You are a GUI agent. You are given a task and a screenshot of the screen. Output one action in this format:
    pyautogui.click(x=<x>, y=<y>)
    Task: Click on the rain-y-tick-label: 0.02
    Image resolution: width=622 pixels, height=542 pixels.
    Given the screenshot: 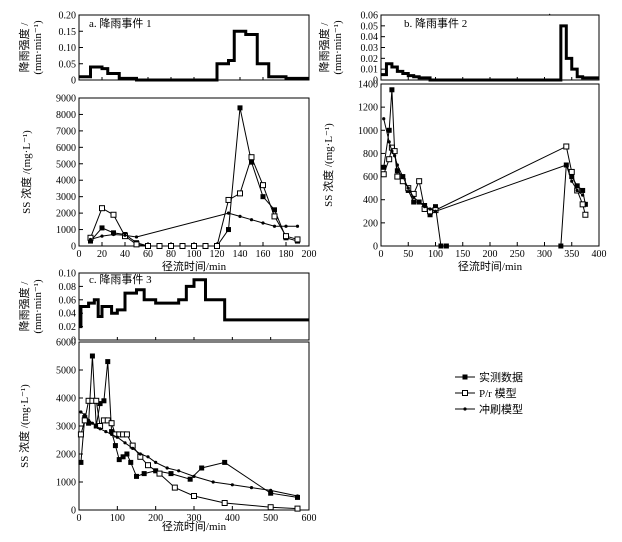 What is the action you would take?
    pyautogui.click(x=370, y=59)
    